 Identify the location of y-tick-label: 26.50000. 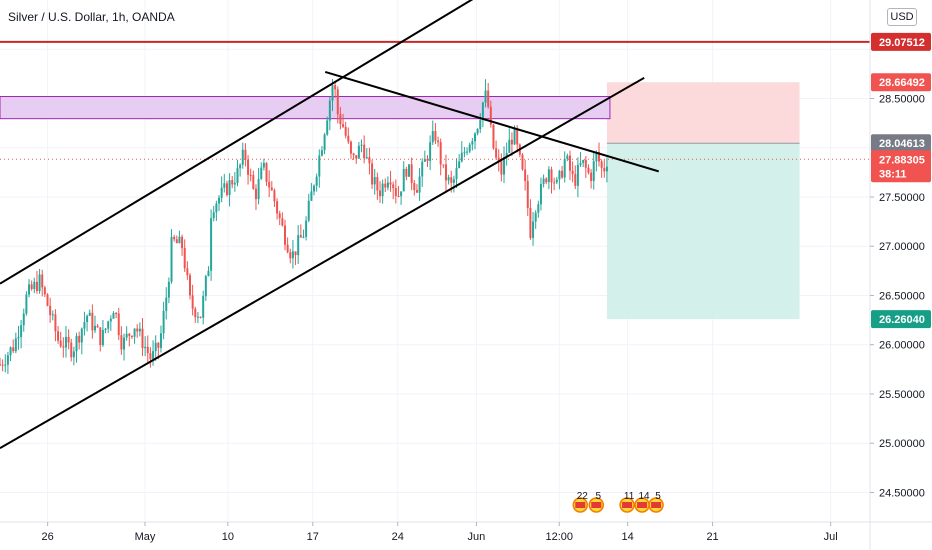
(902, 296).